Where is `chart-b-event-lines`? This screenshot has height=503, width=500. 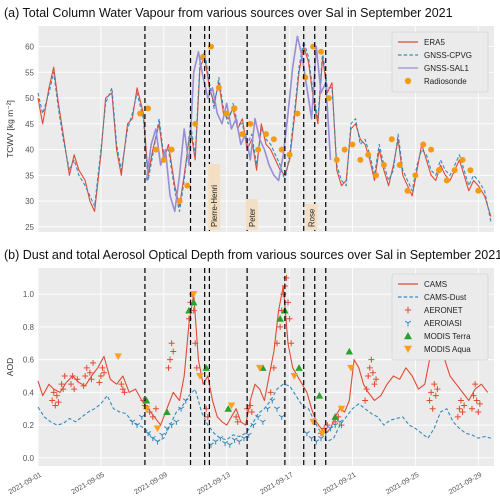 chart-b-event-lines is located at coordinates (235, 367).